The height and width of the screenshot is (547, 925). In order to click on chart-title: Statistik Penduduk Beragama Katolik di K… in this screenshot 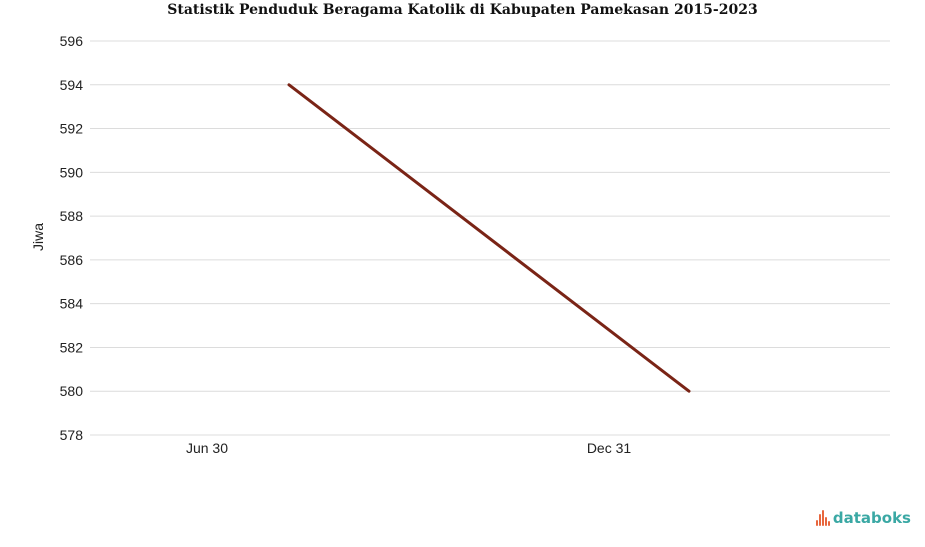, I will do `click(462, 10)`.